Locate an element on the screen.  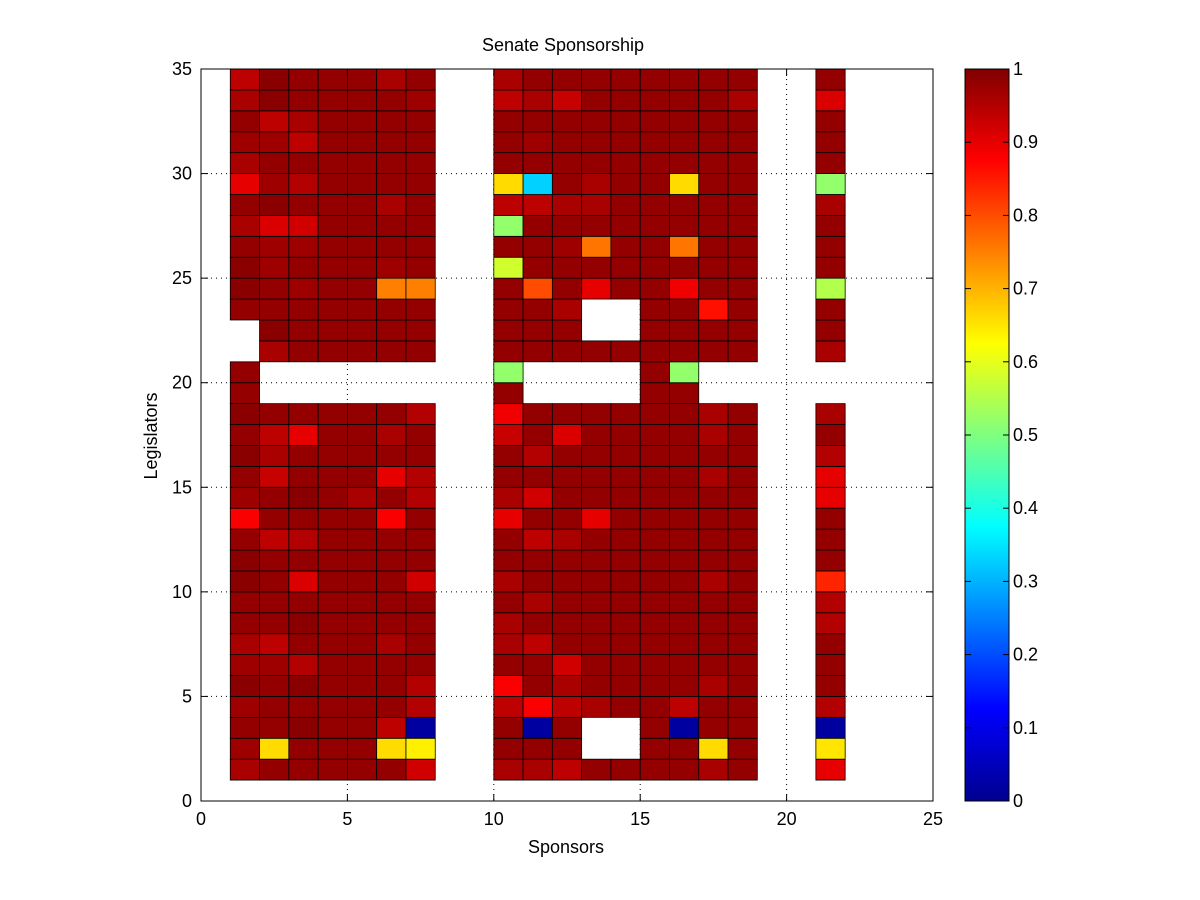
y-tick-label: 30 is located at coordinates (182, 174).